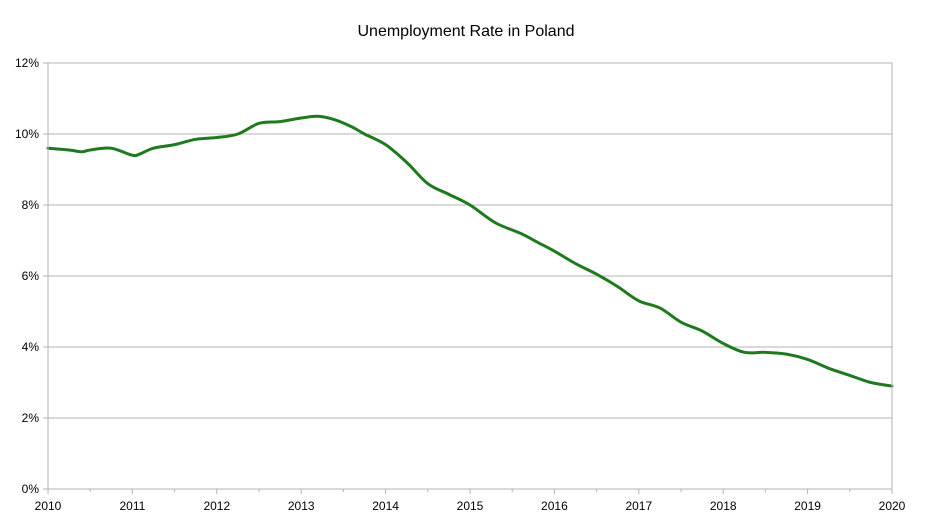 Image resolution: width=932 pixels, height=524 pixels. What do you see at coordinates (465, 31) in the screenshot?
I see `chart-title: Unemployment Rate in Poland` at bounding box center [465, 31].